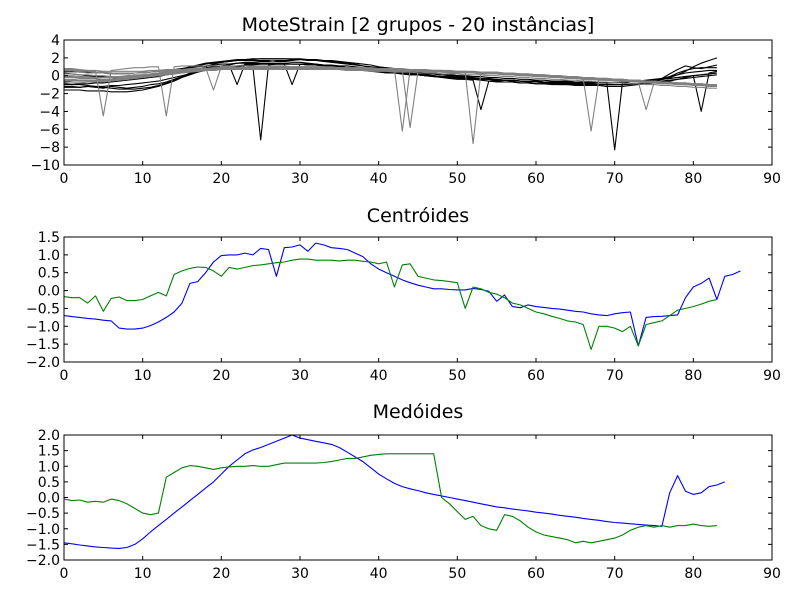 The height and width of the screenshot is (600, 800). I want to click on y-tick-label: −6, so click(49, 130).